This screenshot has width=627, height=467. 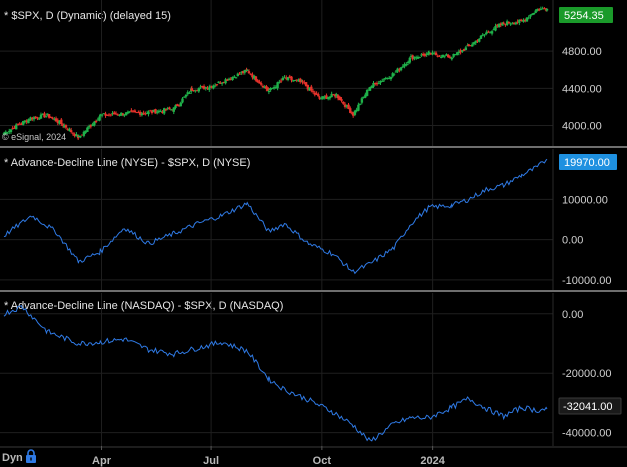 What do you see at coordinates (572, 315) in the screenshot?
I see `y-tick-label: 0.00` at bounding box center [572, 315].